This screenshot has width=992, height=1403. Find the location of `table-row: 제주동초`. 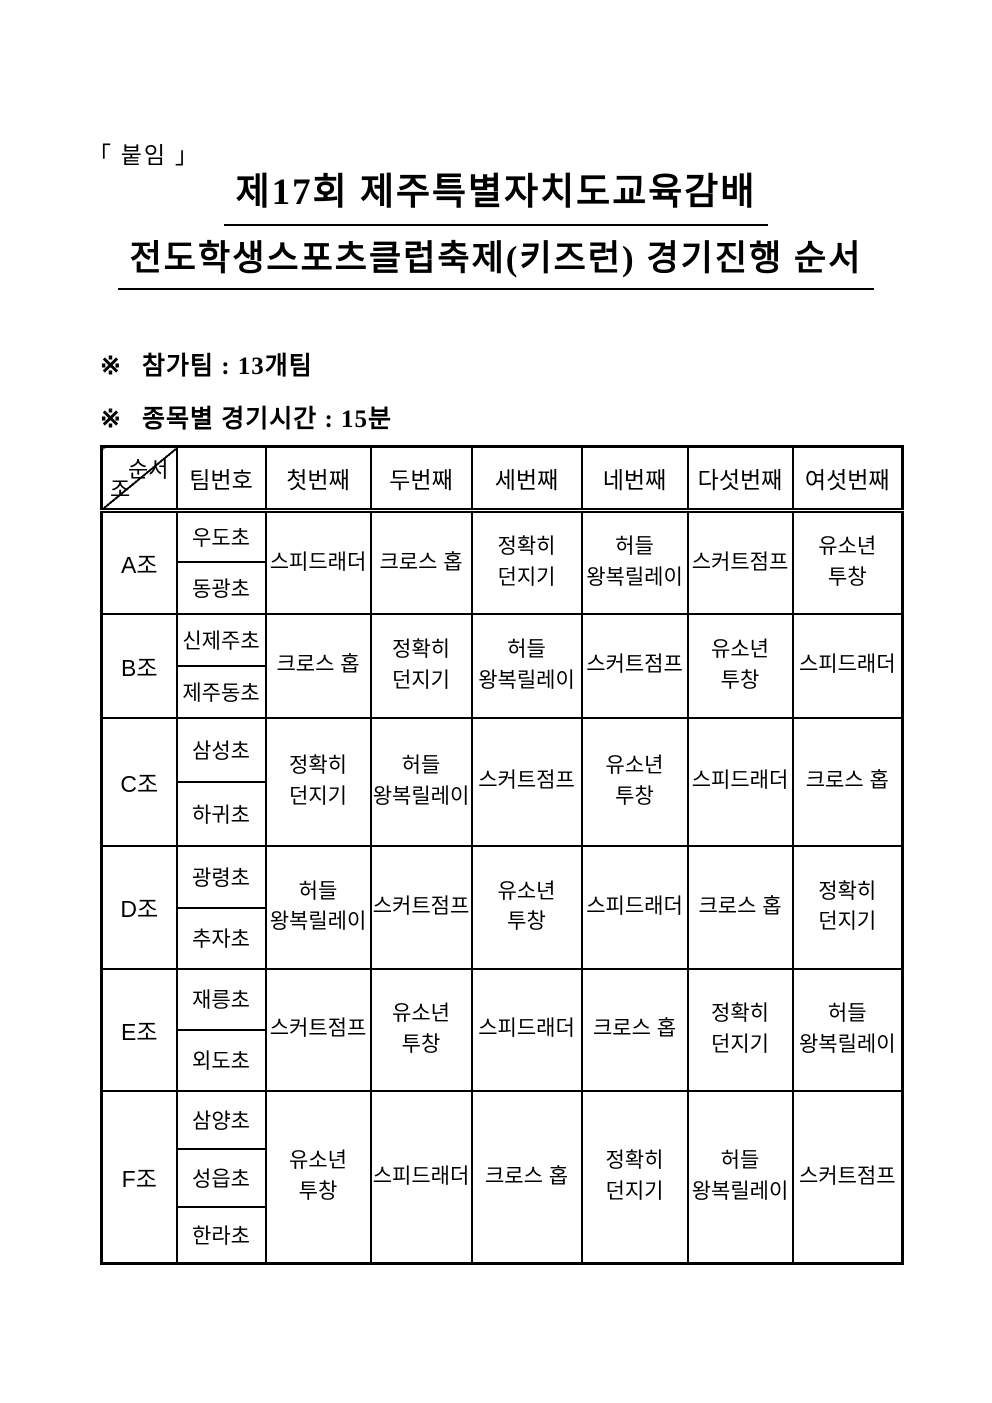

table-row: 제주동초 is located at coordinates (502, 691).